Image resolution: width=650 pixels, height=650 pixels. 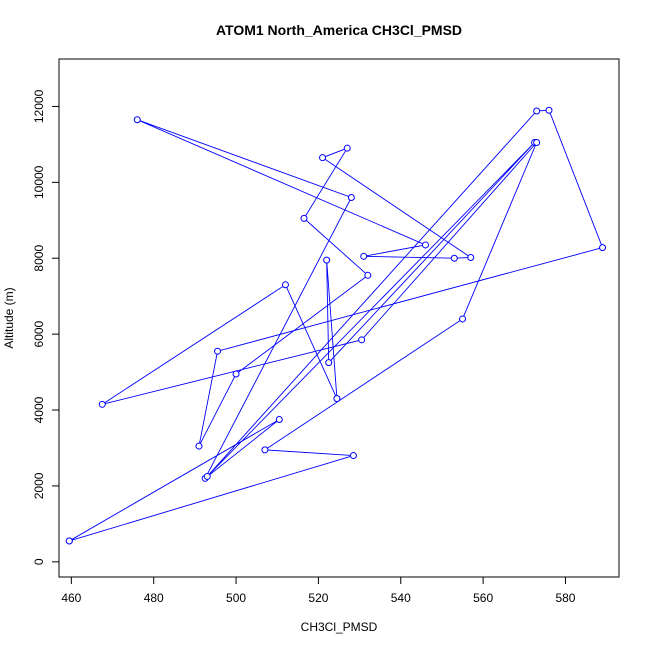 What do you see at coordinates (318, 598) in the screenshot?
I see `x-tick-label-520: 520` at bounding box center [318, 598].